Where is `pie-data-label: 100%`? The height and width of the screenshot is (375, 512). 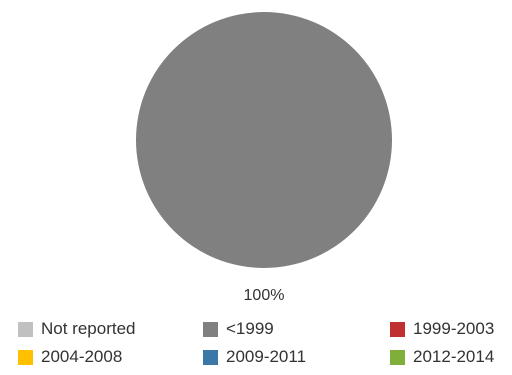
pie-data-label: 100% is located at coordinates (264, 295).